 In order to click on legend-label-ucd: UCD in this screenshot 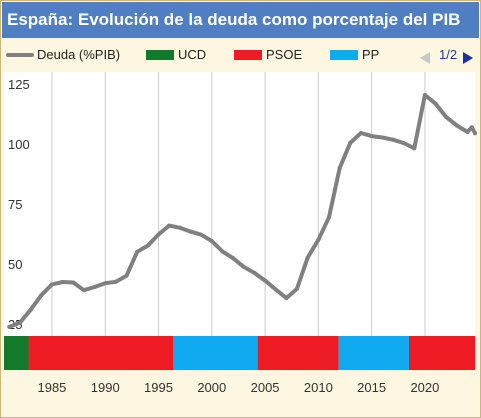, I will do `click(192, 54)`.